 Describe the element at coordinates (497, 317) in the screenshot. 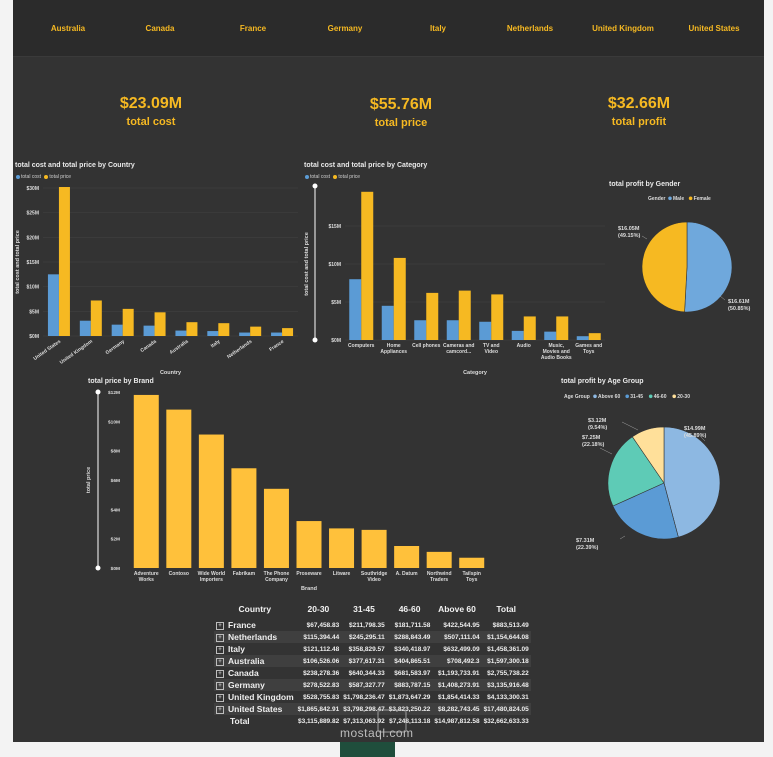

I see `bar-total-price-tv-and-video` at that location.